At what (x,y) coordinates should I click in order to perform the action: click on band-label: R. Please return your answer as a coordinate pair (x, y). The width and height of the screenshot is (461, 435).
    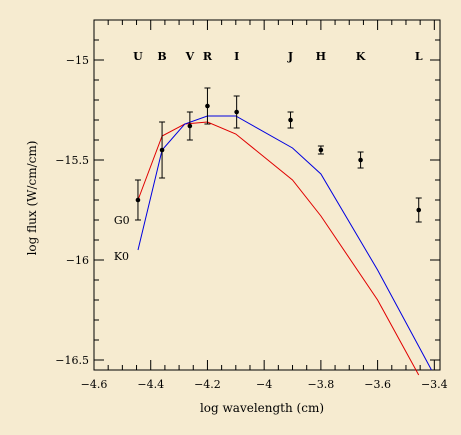
    Looking at the image, I should click on (208, 56).